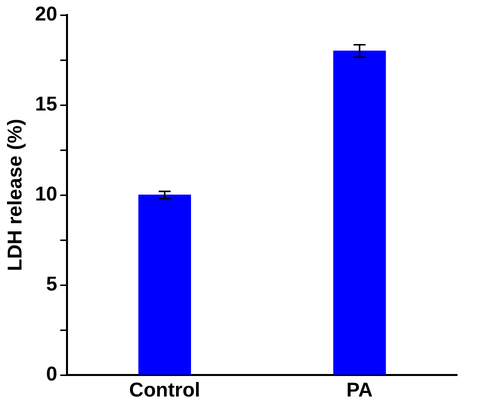 Image resolution: width=477 pixels, height=407 pixels. I want to click on y-tick-label: 5, so click(52, 285).